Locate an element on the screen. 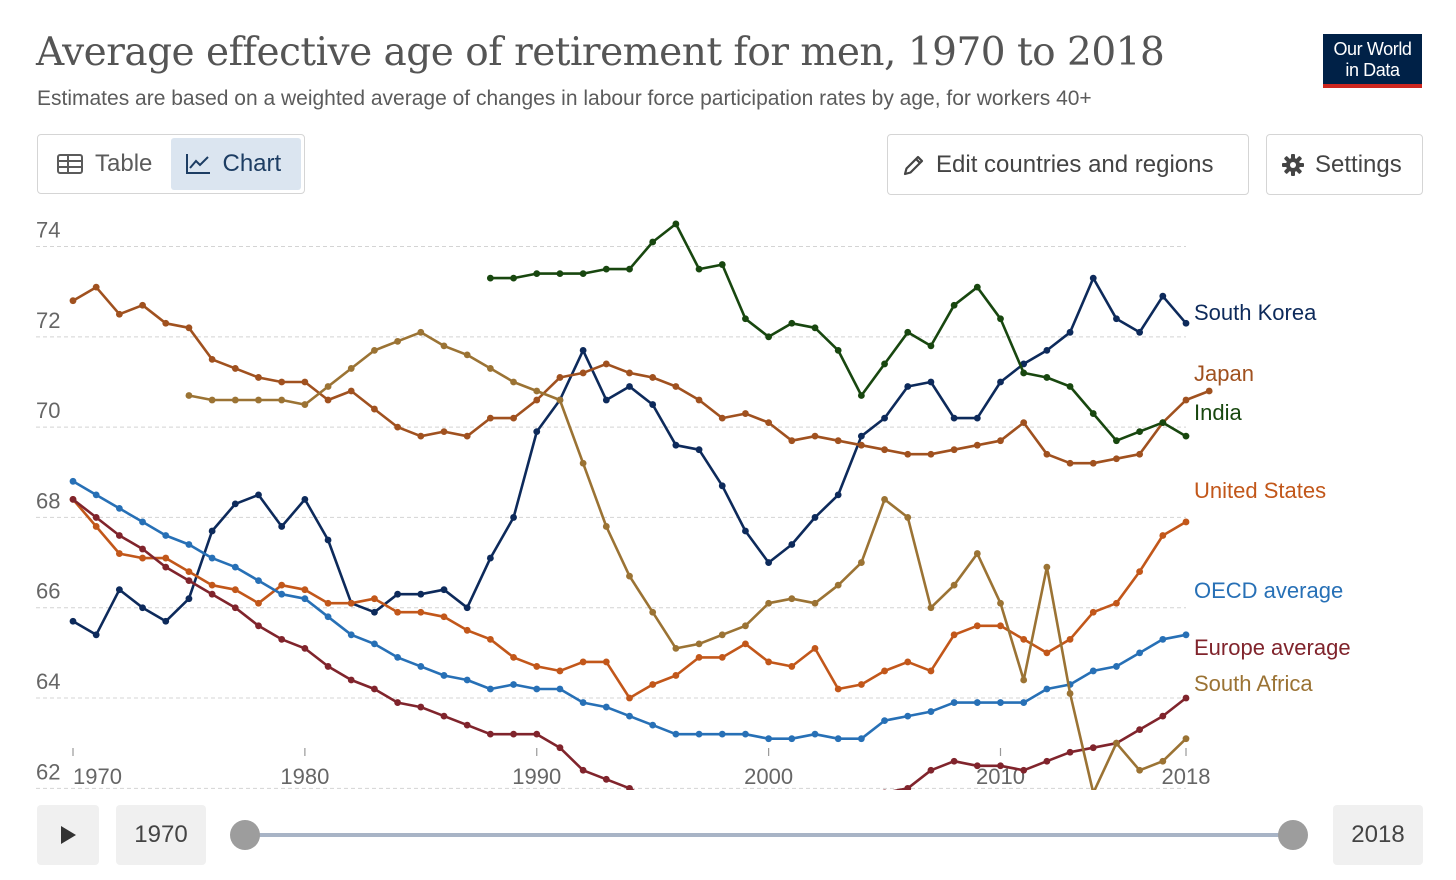 The image size is (1456, 880). tab-table: Table is located at coordinates (106, 164).